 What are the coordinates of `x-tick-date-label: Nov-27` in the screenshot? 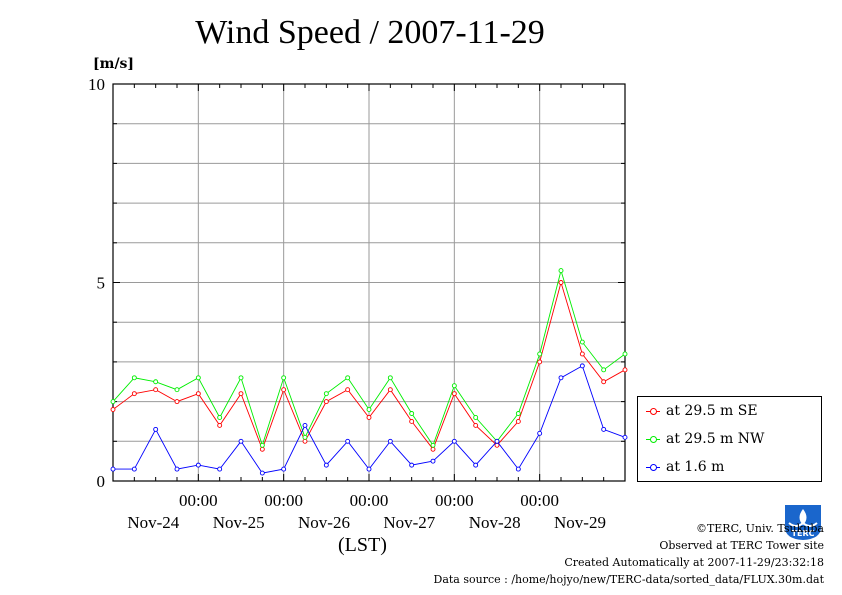 It's located at (409, 522).